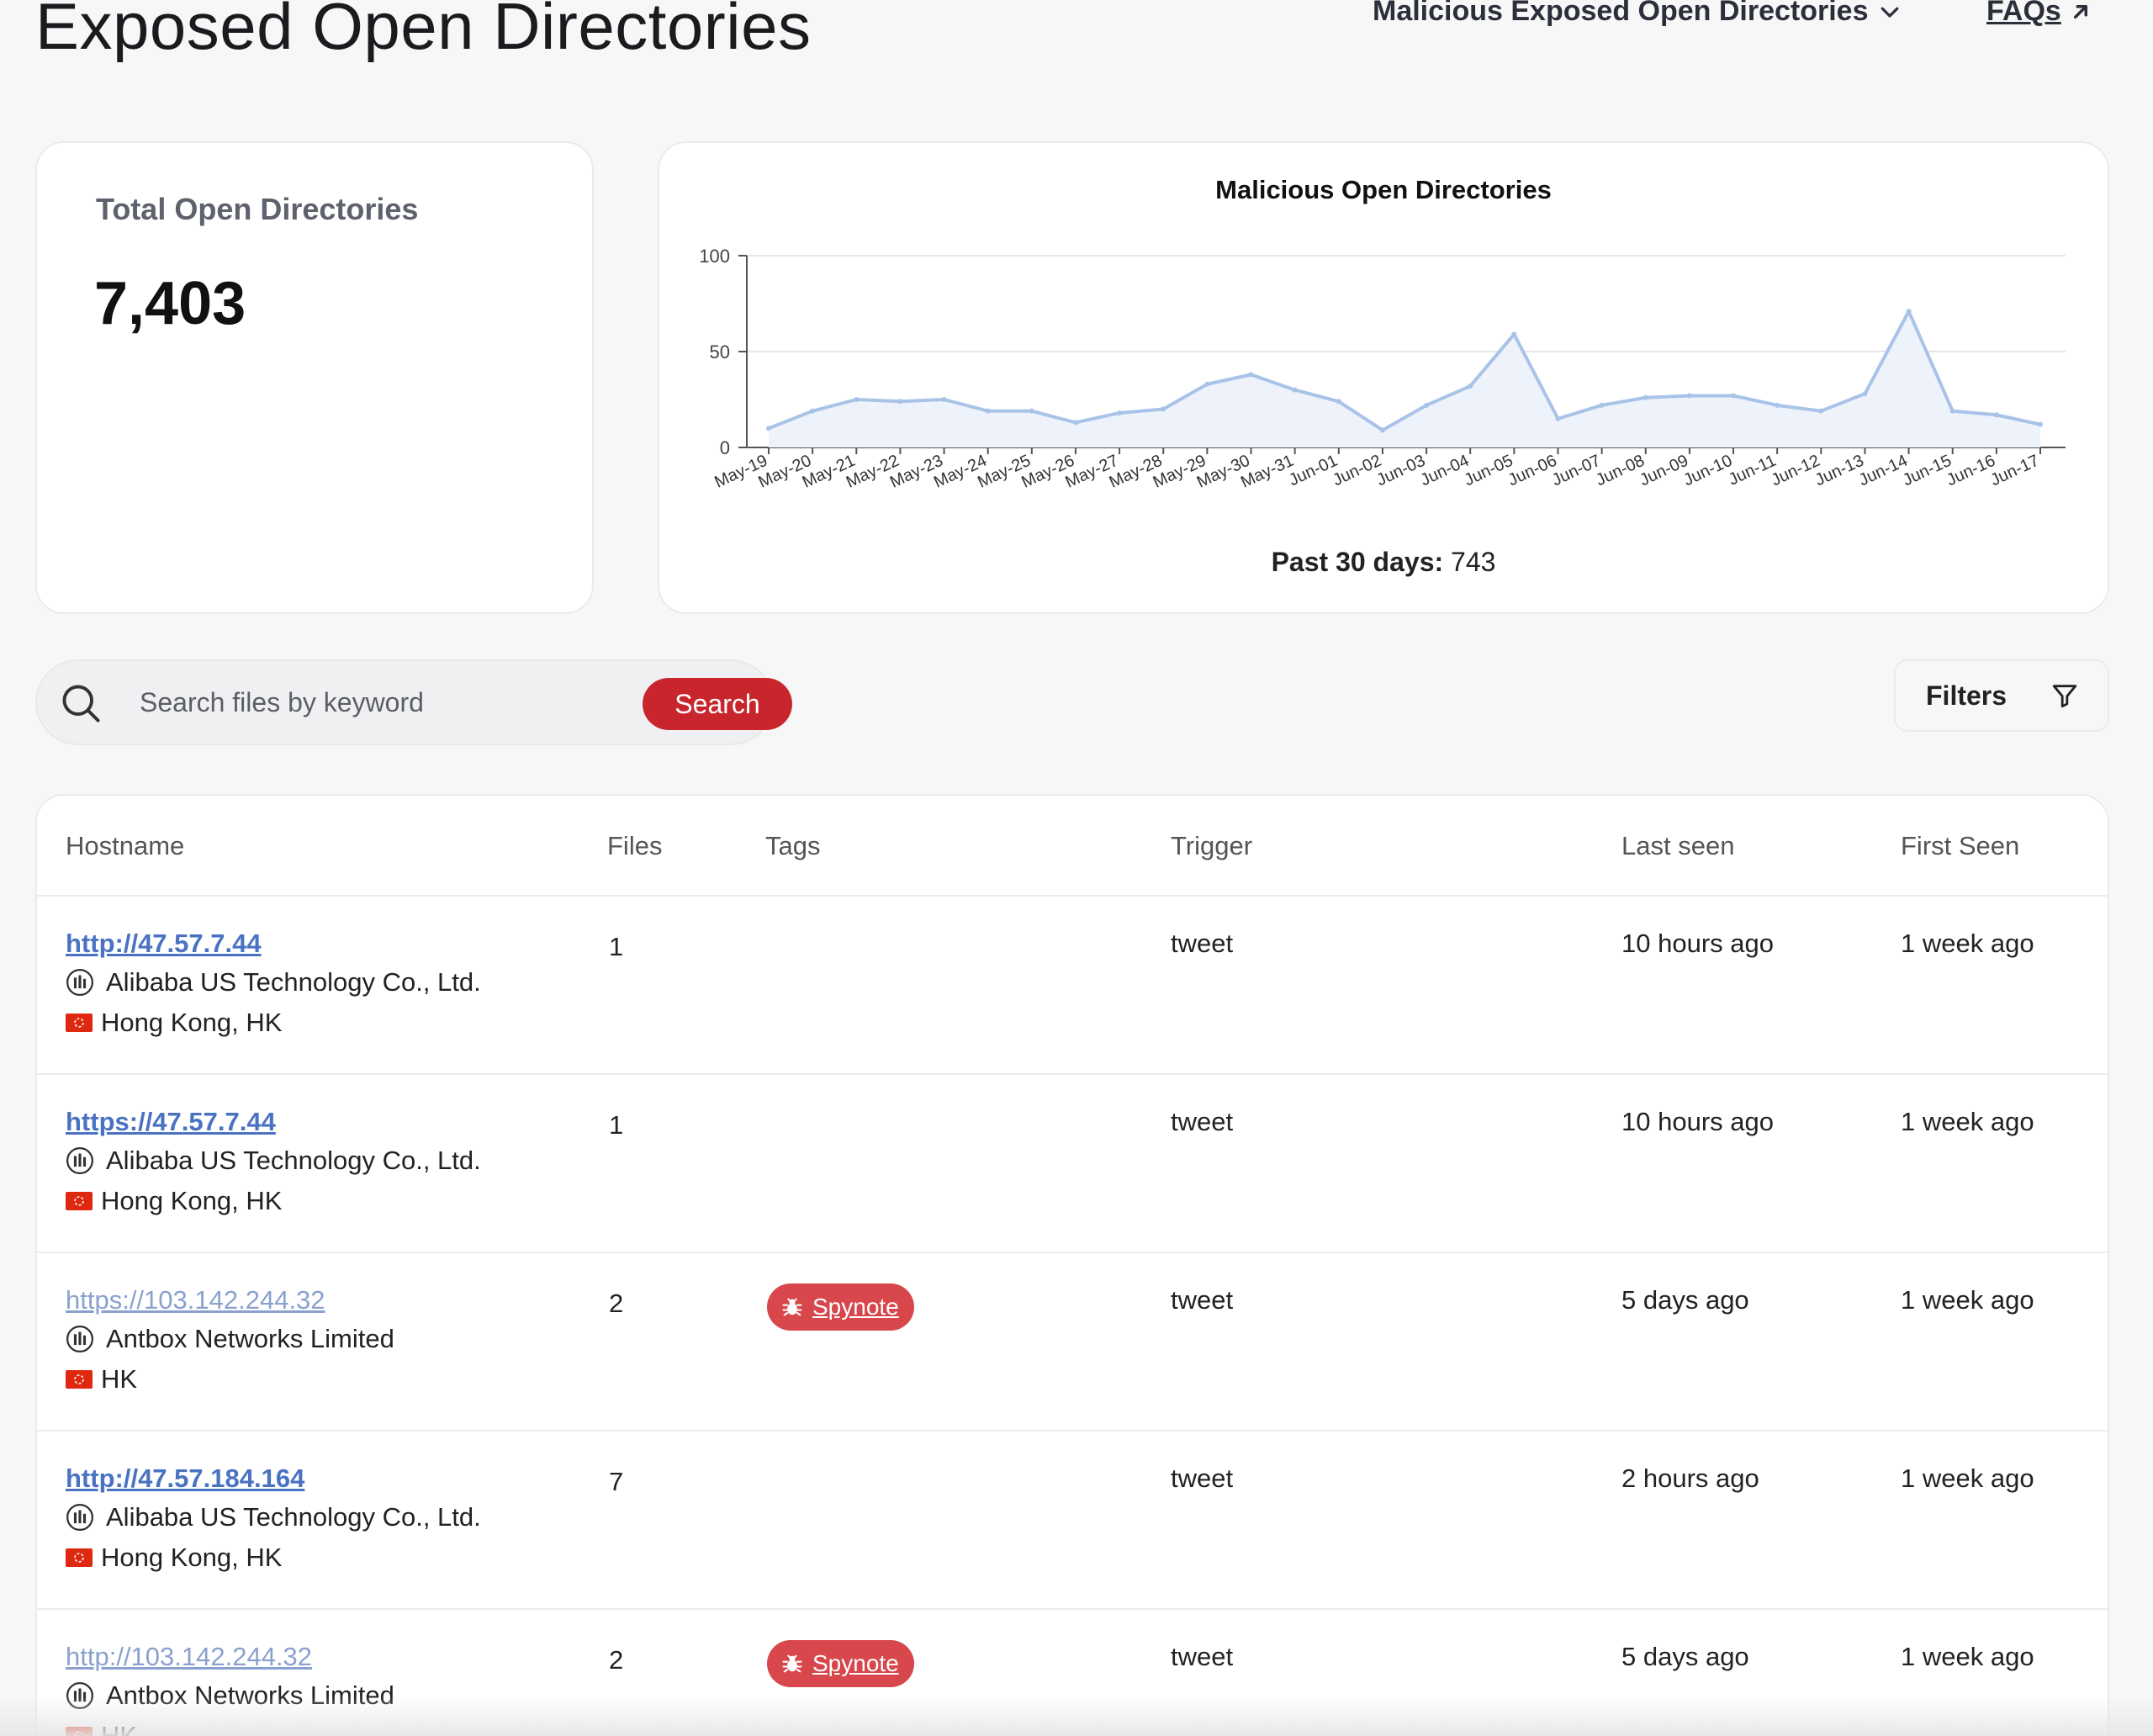  I want to click on y-tick-label-1: 50, so click(720, 352).